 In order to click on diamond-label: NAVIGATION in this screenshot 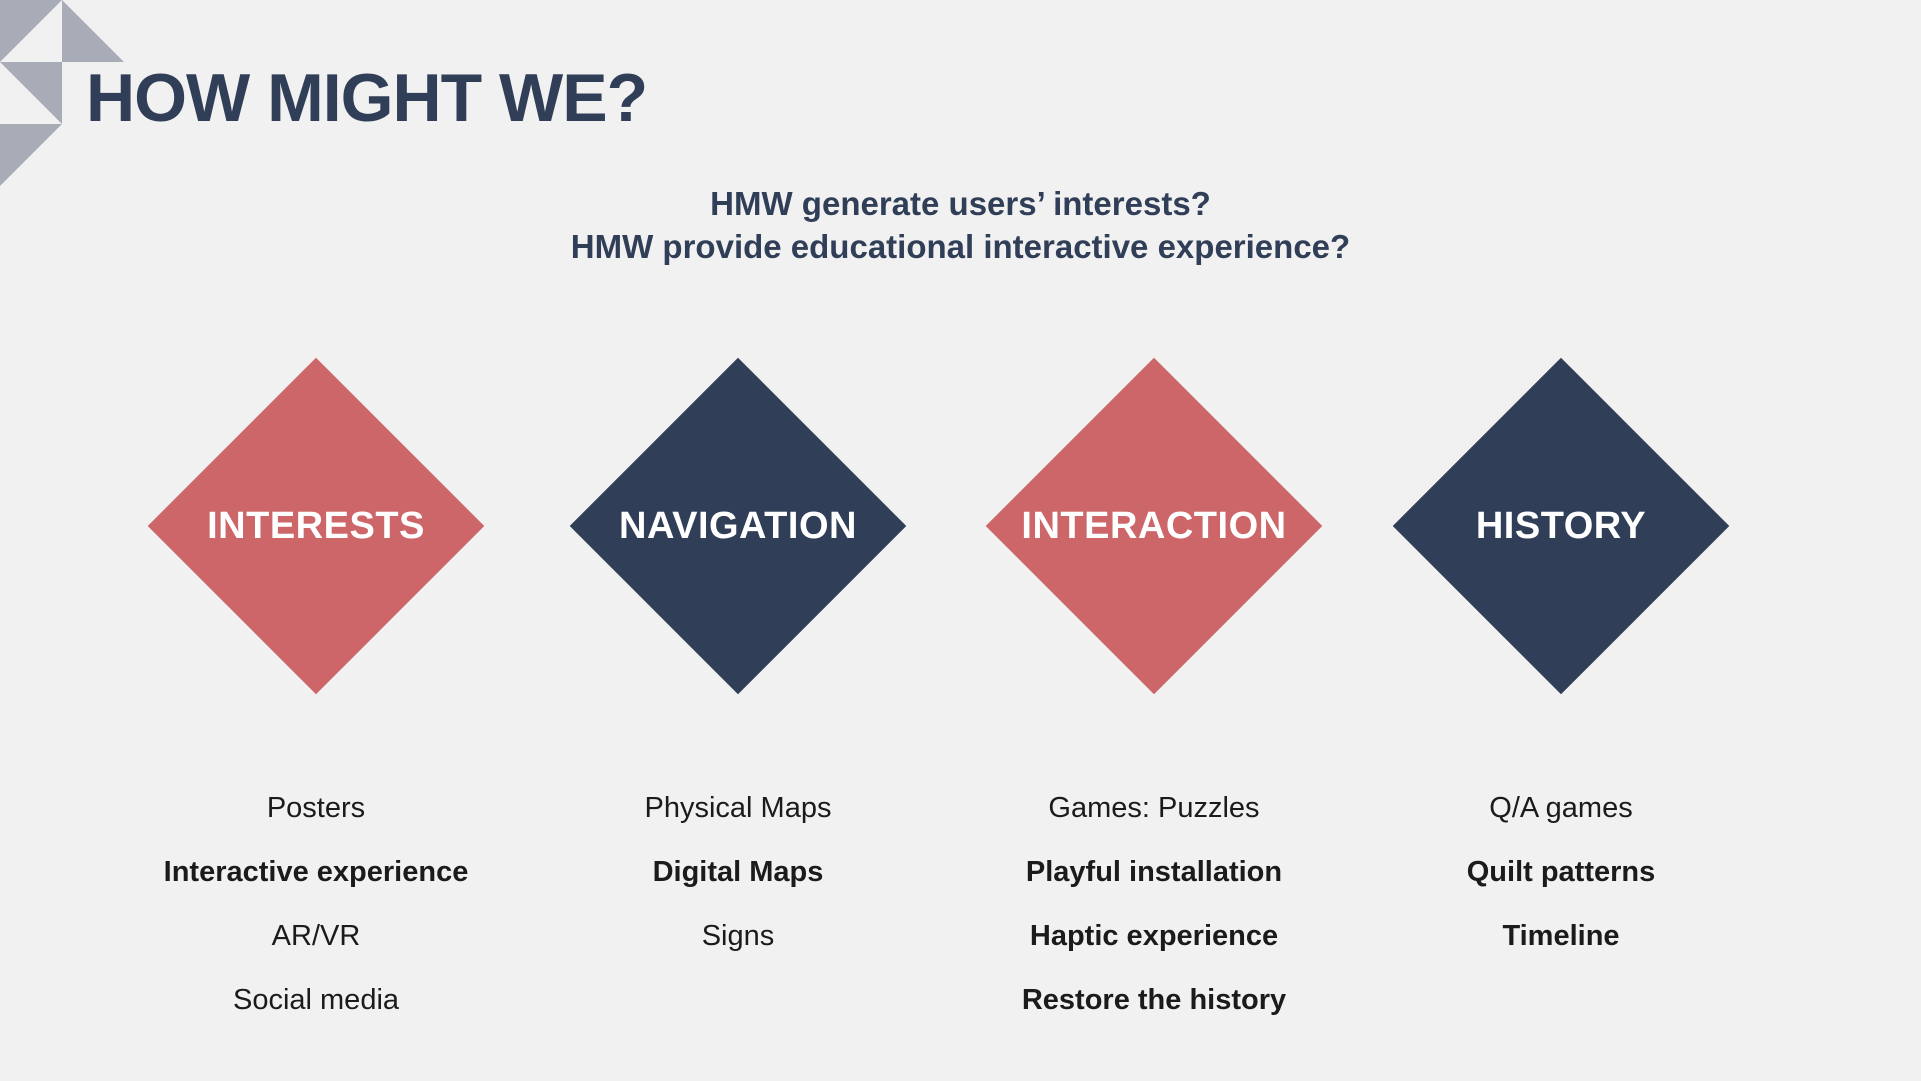, I will do `click(738, 525)`.